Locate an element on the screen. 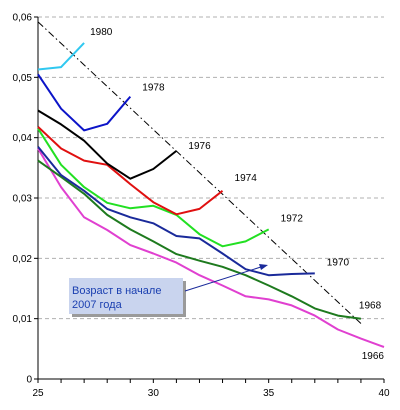  y-tick-label: 0,02 is located at coordinates (23, 259).